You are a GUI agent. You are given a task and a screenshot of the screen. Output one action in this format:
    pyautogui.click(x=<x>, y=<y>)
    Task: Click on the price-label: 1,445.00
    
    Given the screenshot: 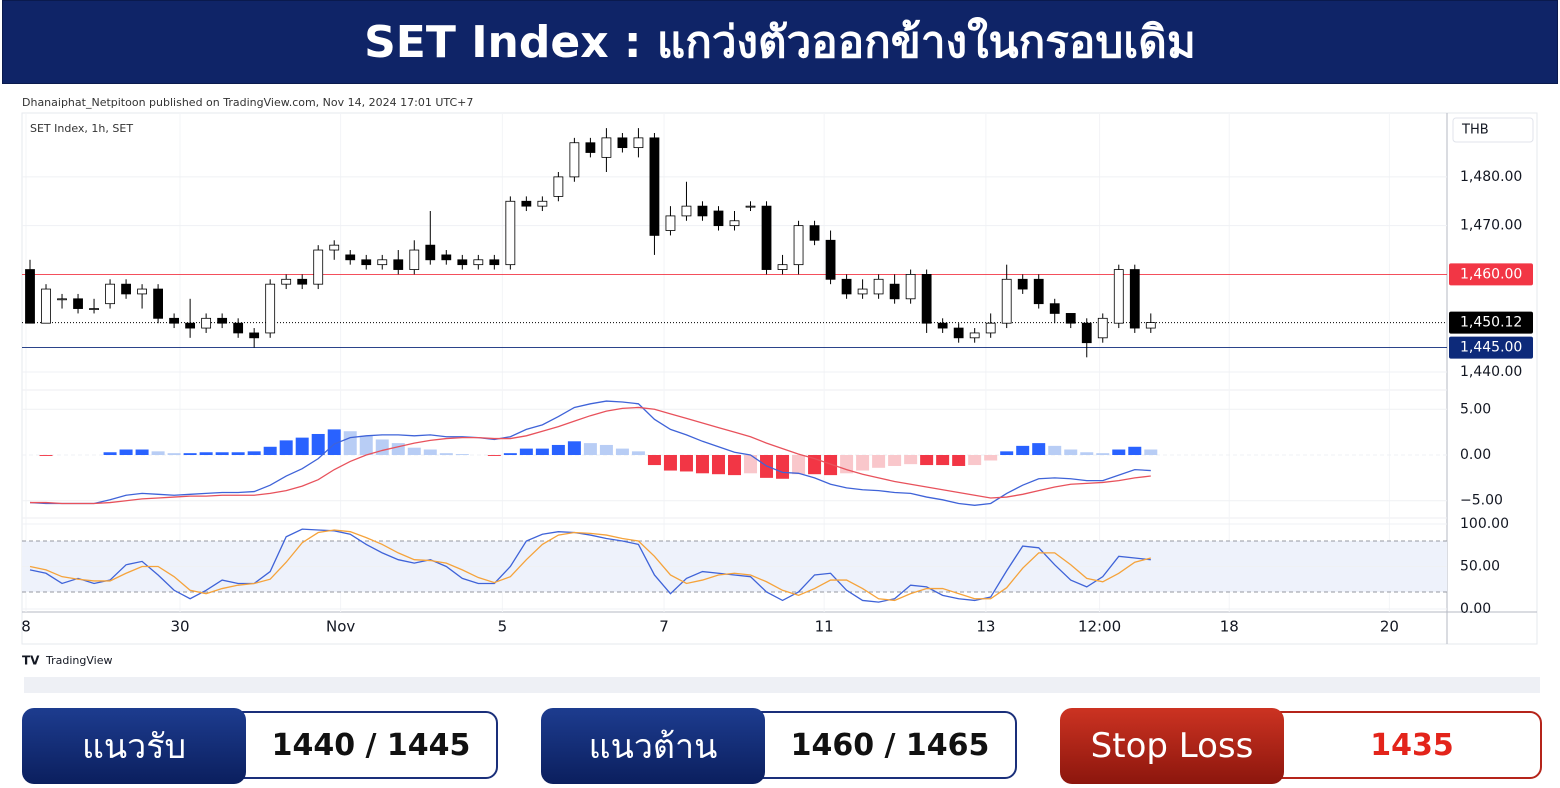 What is the action you would take?
    pyautogui.click(x=1491, y=348)
    